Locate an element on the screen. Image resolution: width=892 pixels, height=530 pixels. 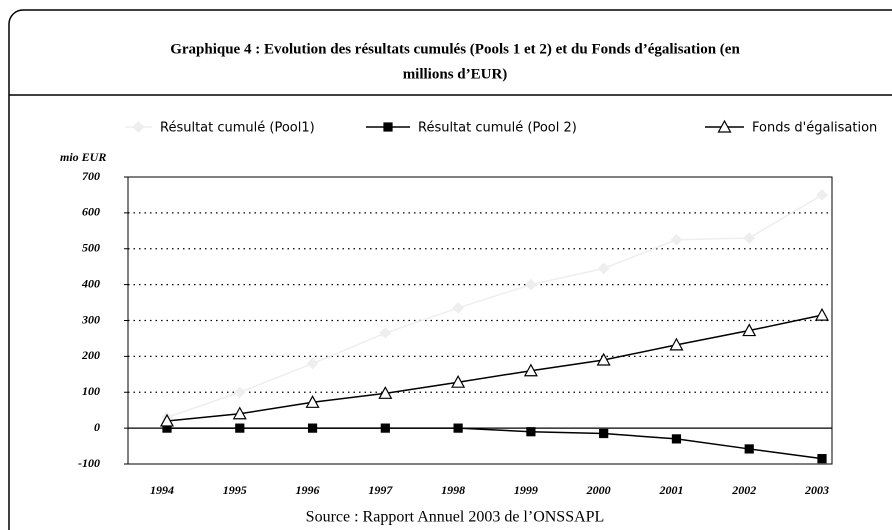
y-tick-label: 300 is located at coordinates (90, 319).